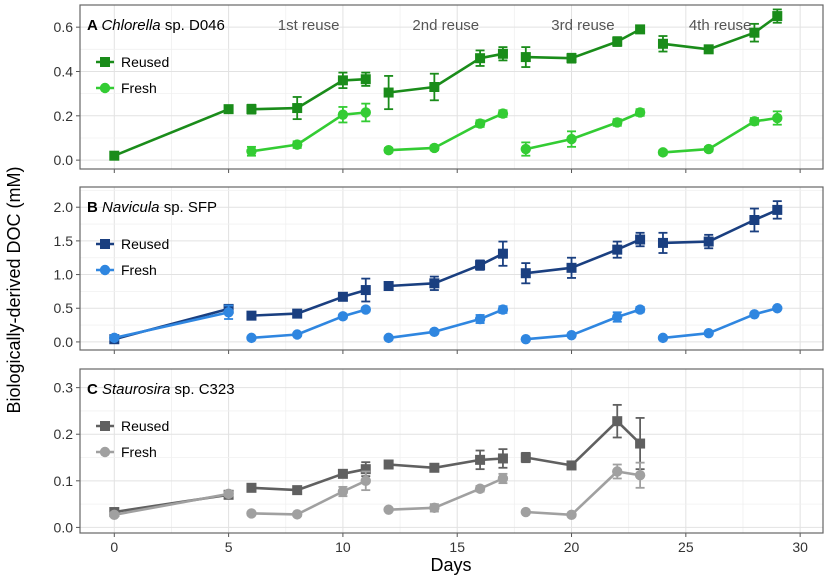  I want to click on panel-title: B Navicula sp. SFP, so click(152, 207).